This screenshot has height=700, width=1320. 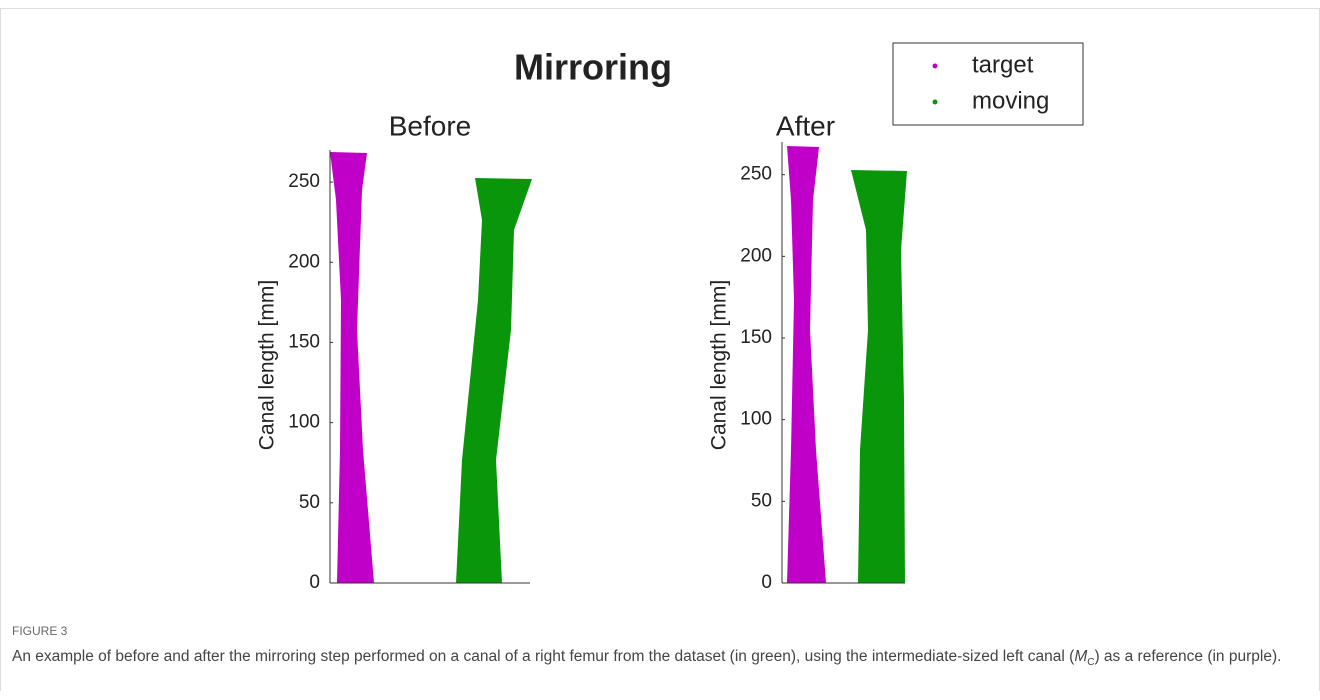 I want to click on panel-title: After, so click(x=805, y=125).